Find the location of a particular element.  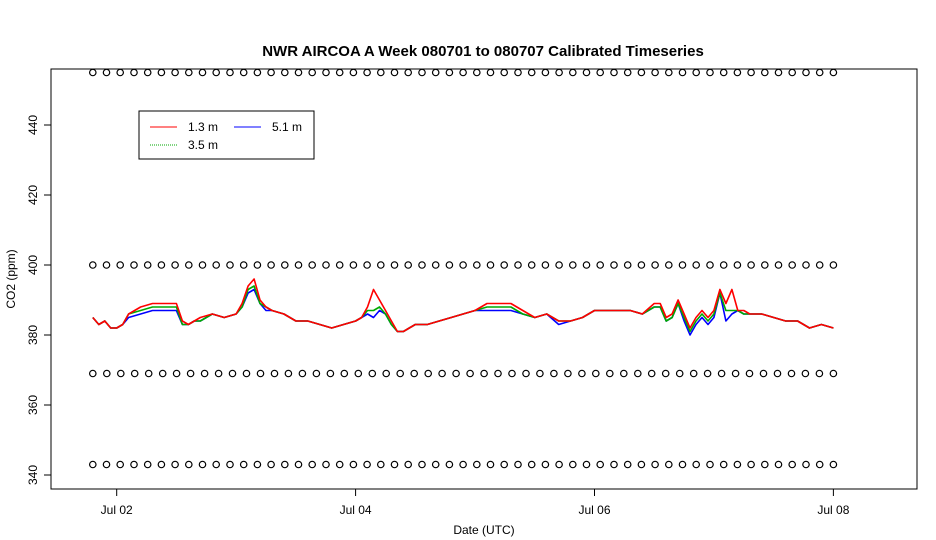

x-tick-label: Jul 04 is located at coordinates (356, 510).